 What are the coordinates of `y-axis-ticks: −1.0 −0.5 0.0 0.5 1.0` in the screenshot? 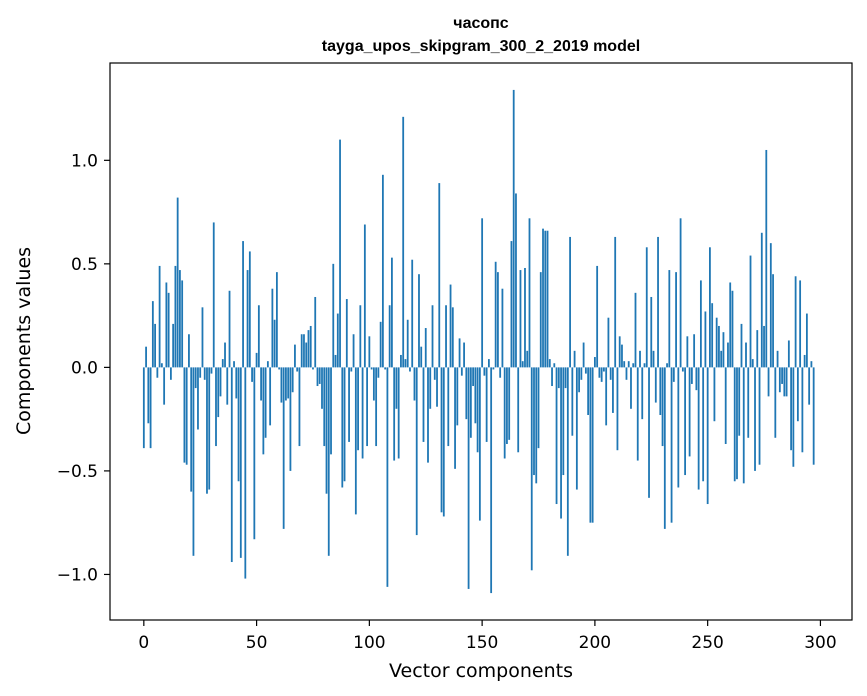 It's located at (83, 368).